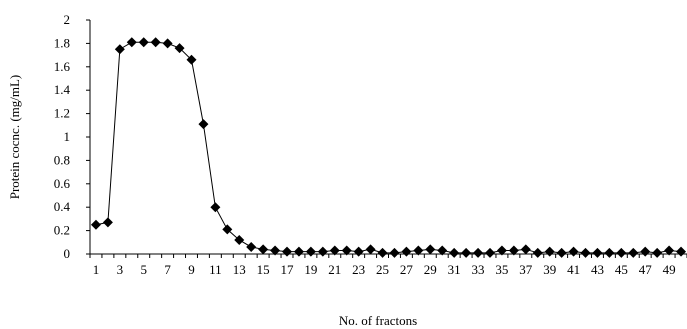 This screenshot has height=329, width=687. What do you see at coordinates (67, 19) in the screenshot?
I see `y-tick-label: 2` at bounding box center [67, 19].